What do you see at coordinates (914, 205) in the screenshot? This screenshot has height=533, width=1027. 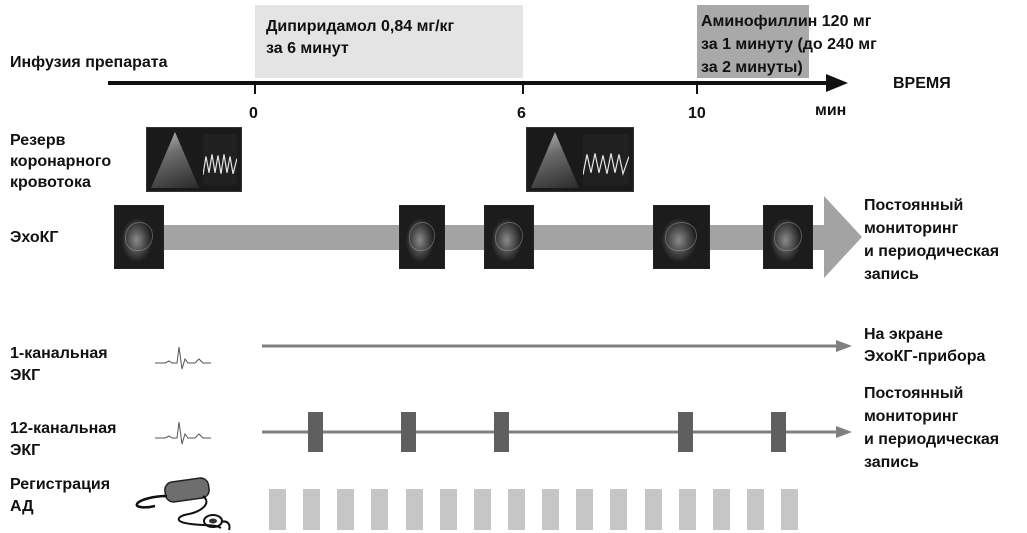 I see `echo-note-line1: Постоянный` at bounding box center [914, 205].